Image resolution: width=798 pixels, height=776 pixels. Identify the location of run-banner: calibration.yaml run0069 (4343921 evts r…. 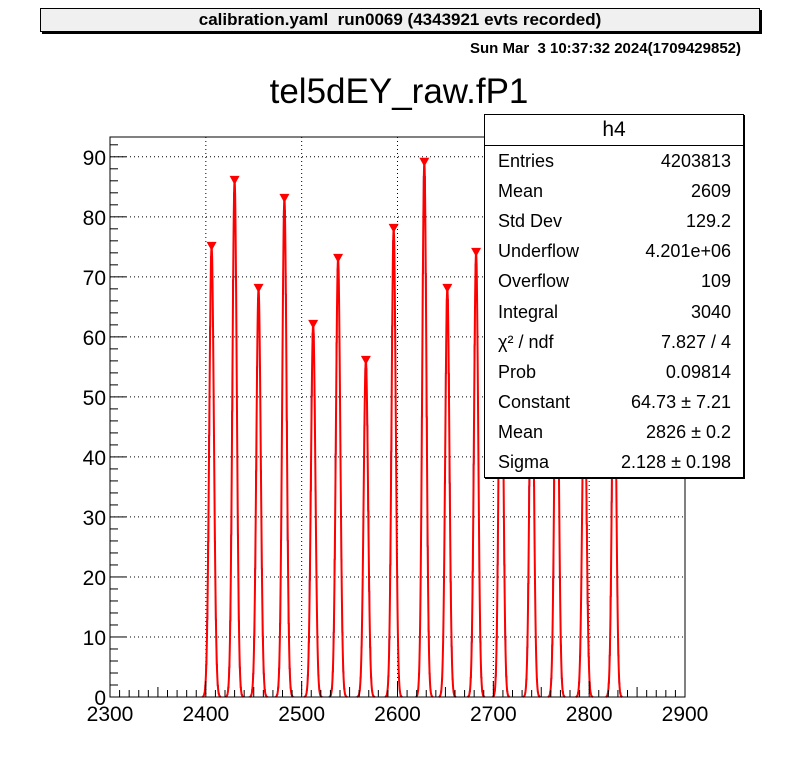
(400, 20).